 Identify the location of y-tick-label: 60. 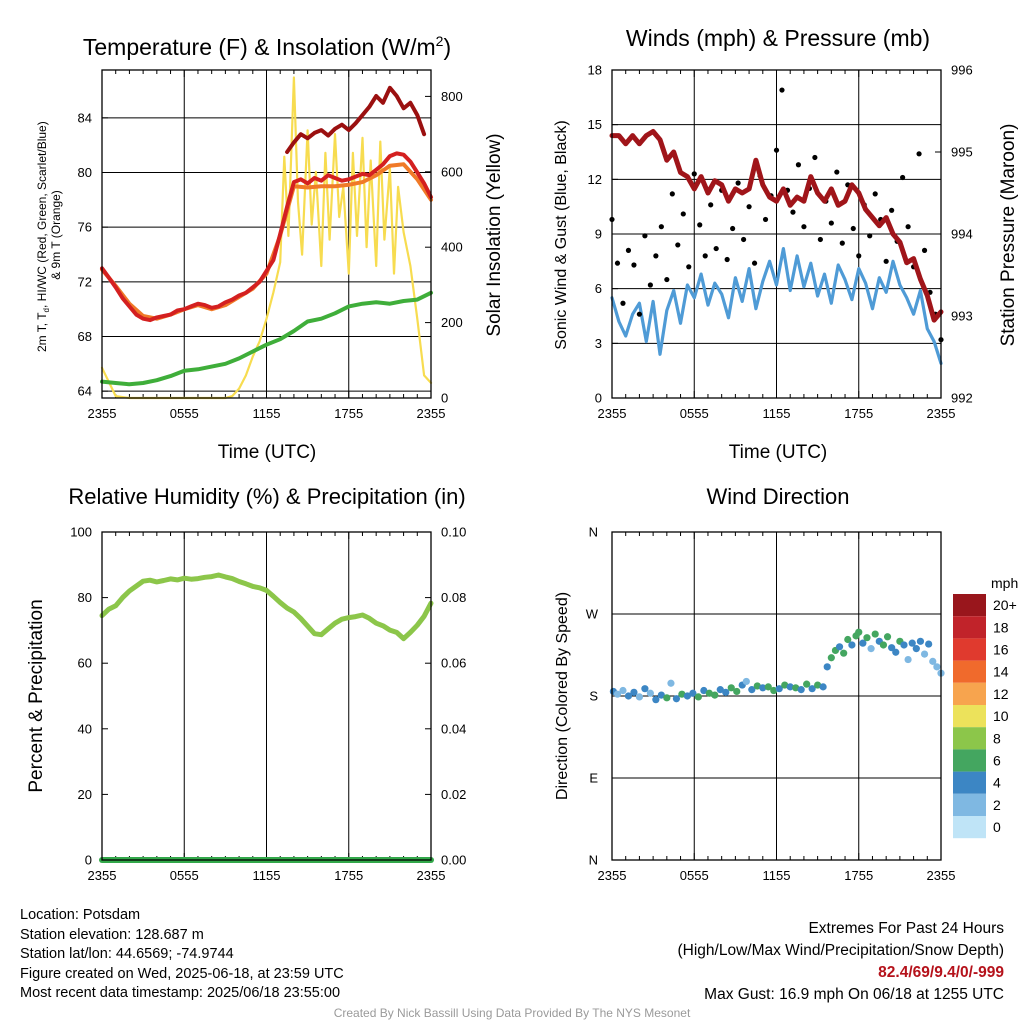
(85, 663).